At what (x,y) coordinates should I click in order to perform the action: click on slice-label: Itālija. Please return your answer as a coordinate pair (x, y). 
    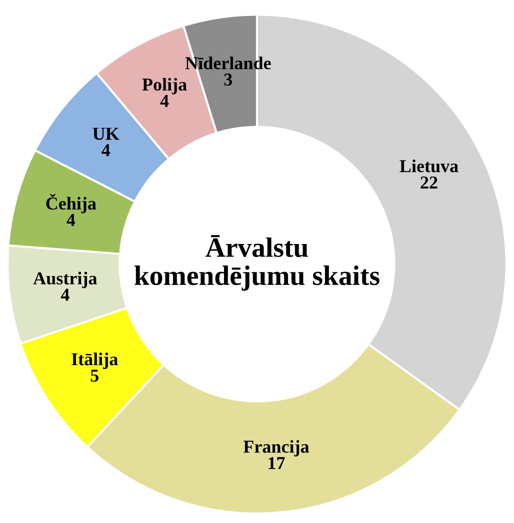
    Looking at the image, I should click on (95, 360).